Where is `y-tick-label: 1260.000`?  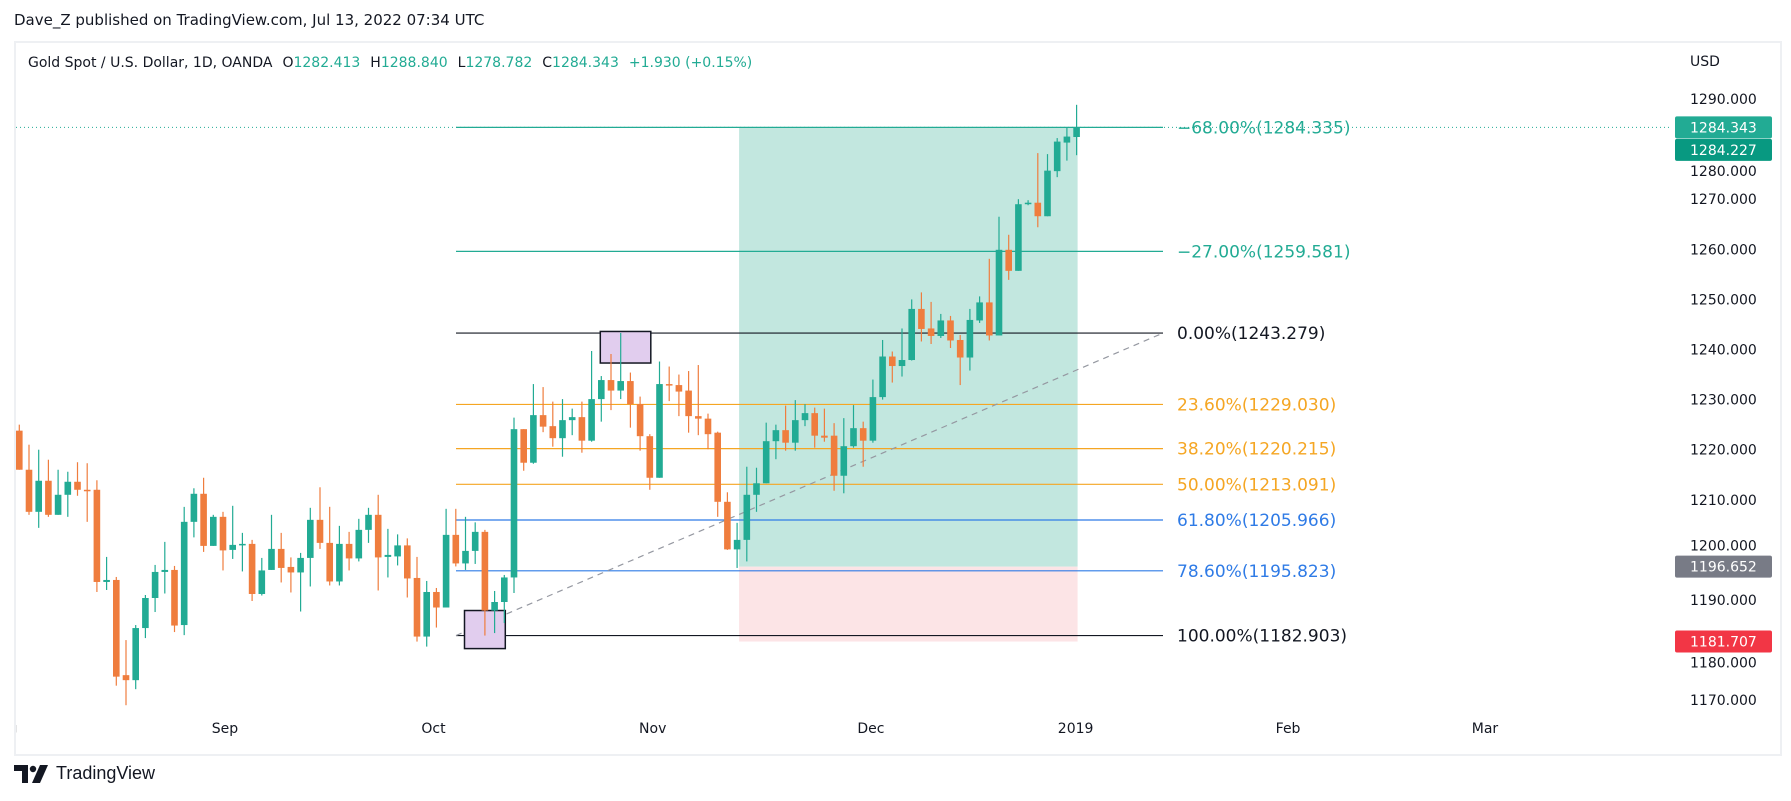
y-tick-label: 1260.000 is located at coordinates (1723, 250).